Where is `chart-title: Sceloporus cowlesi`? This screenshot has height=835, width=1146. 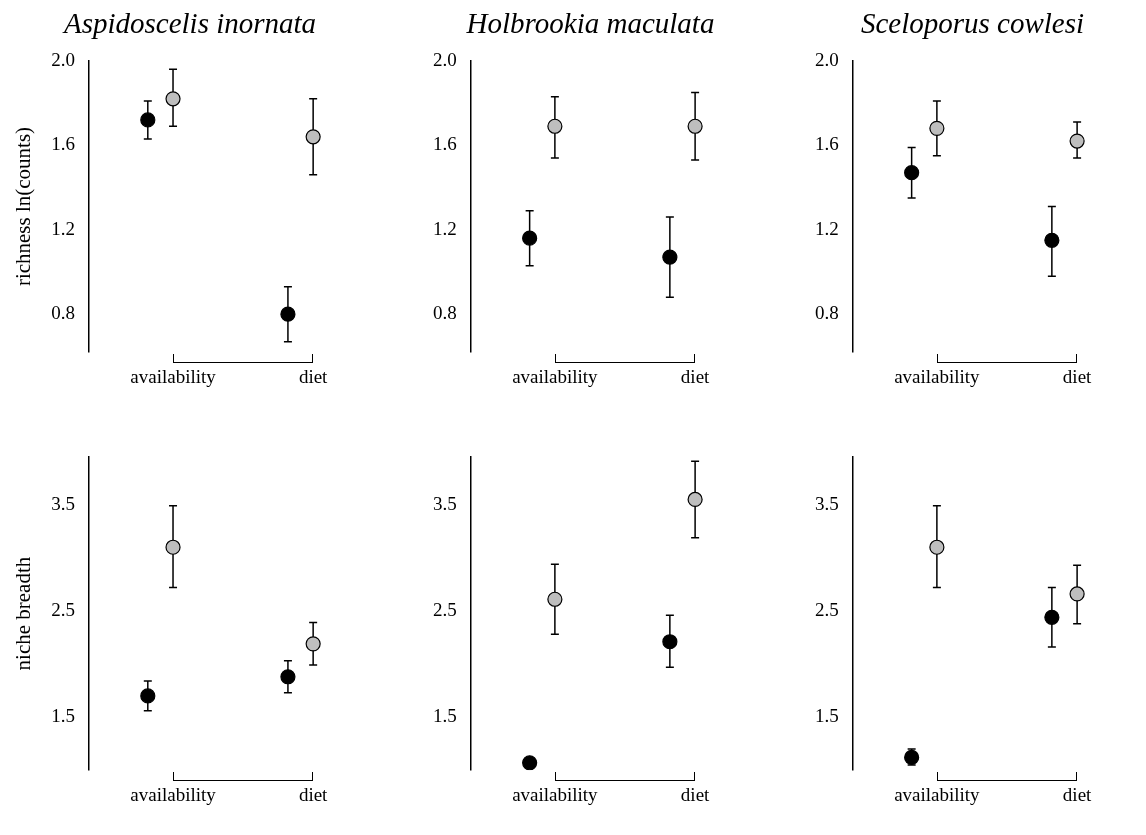 chart-title: Sceloporus cowlesi is located at coordinates (972, 23).